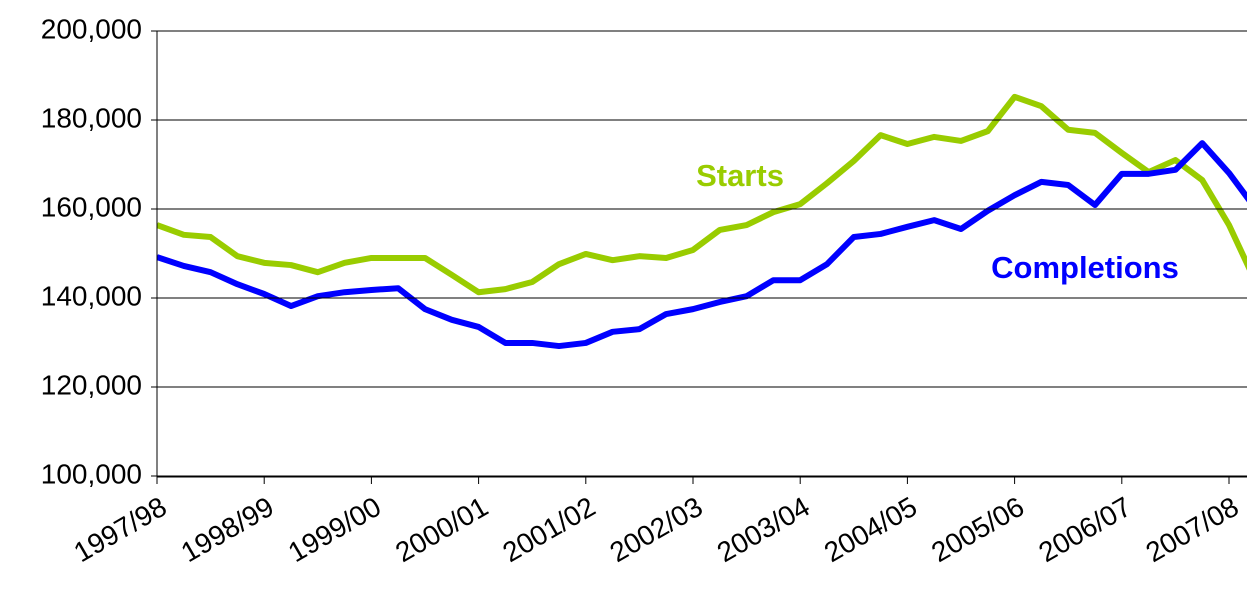 The image size is (1247, 600). What do you see at coordinates (1085, 267) in the screenshot?
I see `series-label: Completions` at bounding box center [1085, 267].